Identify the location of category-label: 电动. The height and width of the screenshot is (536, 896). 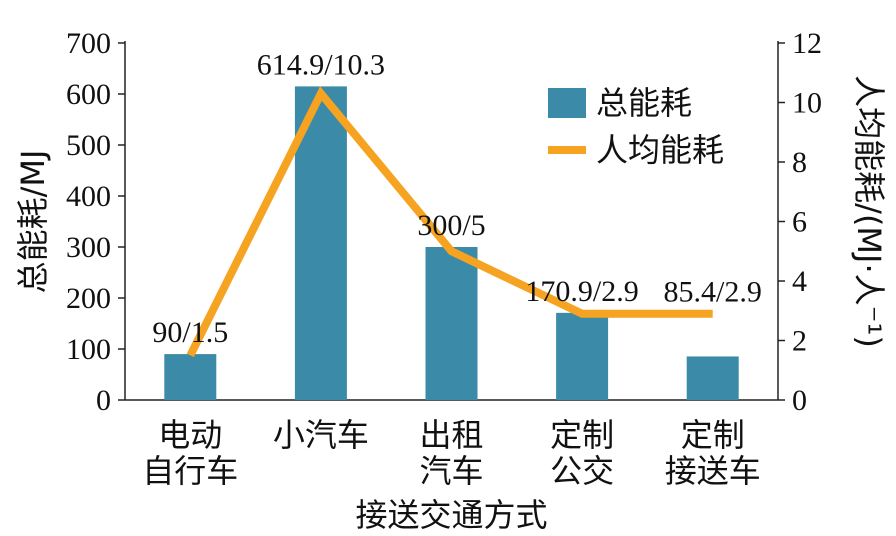
(190, 435).